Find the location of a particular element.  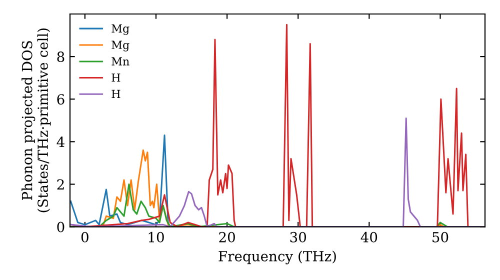

y-tick-label: 2 is located at coordinates (60, 184).